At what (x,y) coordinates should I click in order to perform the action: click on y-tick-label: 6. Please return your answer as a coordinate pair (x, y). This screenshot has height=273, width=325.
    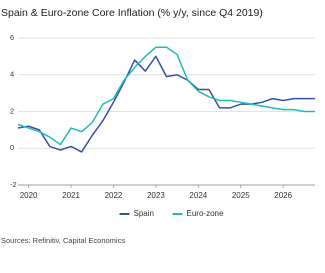
    Looking at the image, I should click on (12, 37).